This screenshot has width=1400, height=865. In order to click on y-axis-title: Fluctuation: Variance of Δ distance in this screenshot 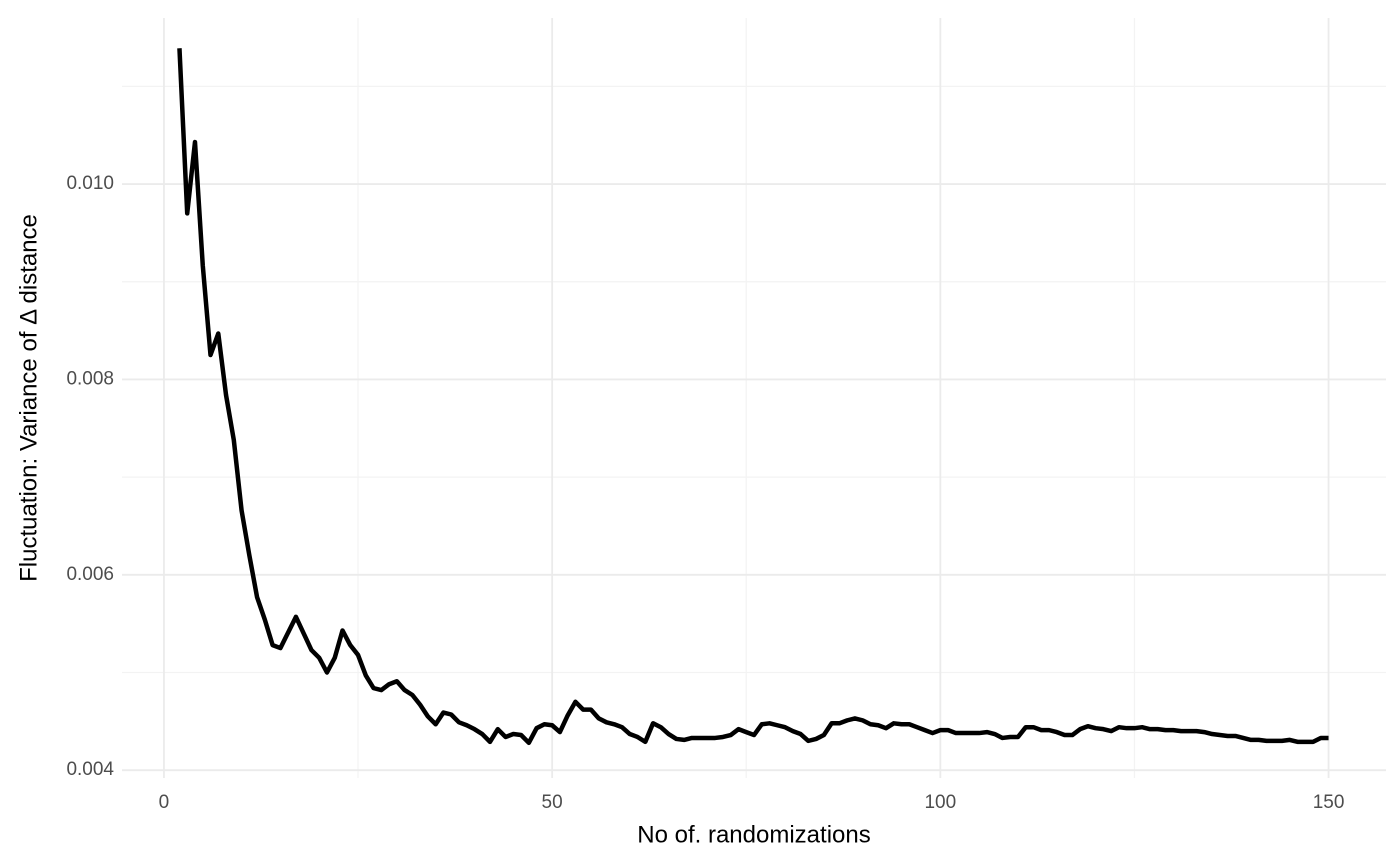, I will do `click(28, 398)`.